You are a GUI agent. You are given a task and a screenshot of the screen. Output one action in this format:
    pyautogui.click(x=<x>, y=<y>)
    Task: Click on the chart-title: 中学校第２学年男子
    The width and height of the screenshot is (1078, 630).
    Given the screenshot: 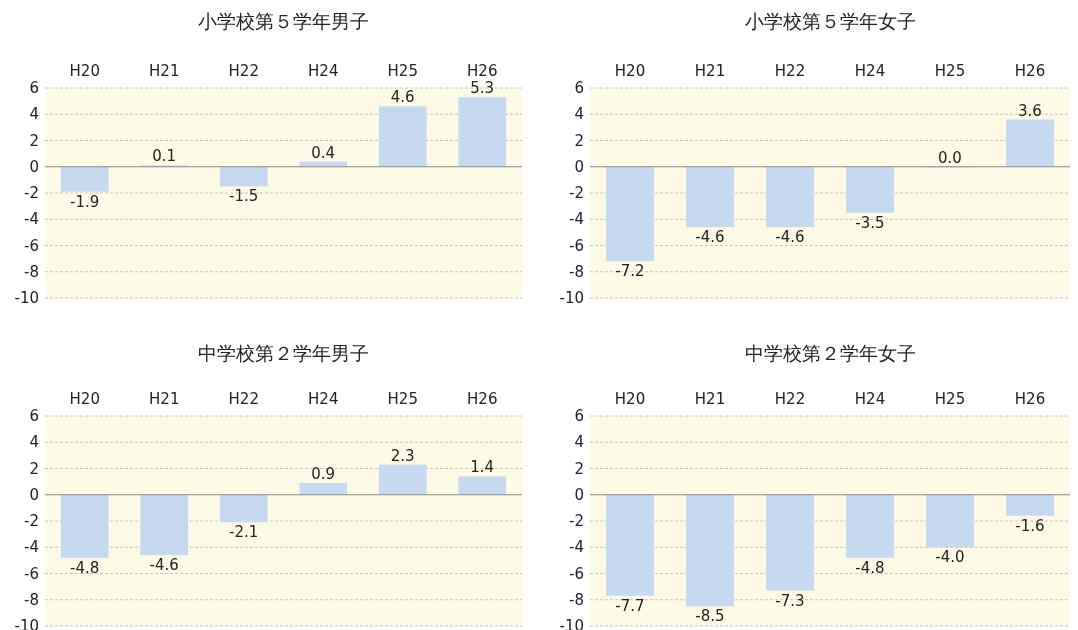 What is the action you would take?
    pyautogui.click(x=283, y=353)
    